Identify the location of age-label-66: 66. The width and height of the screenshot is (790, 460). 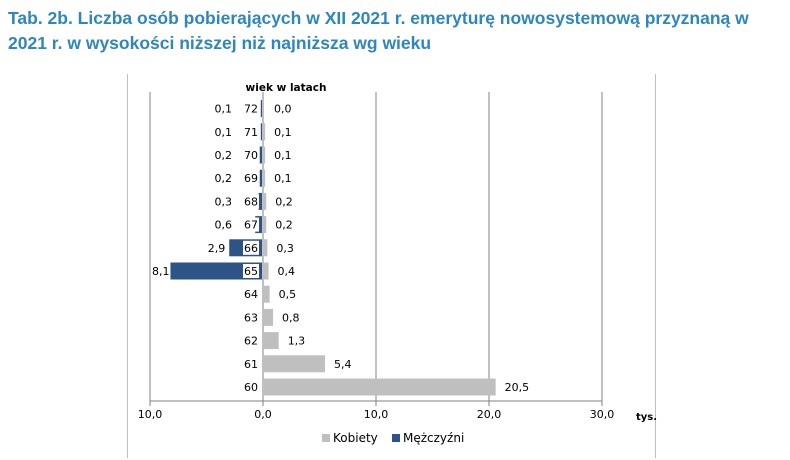
(251, 248).